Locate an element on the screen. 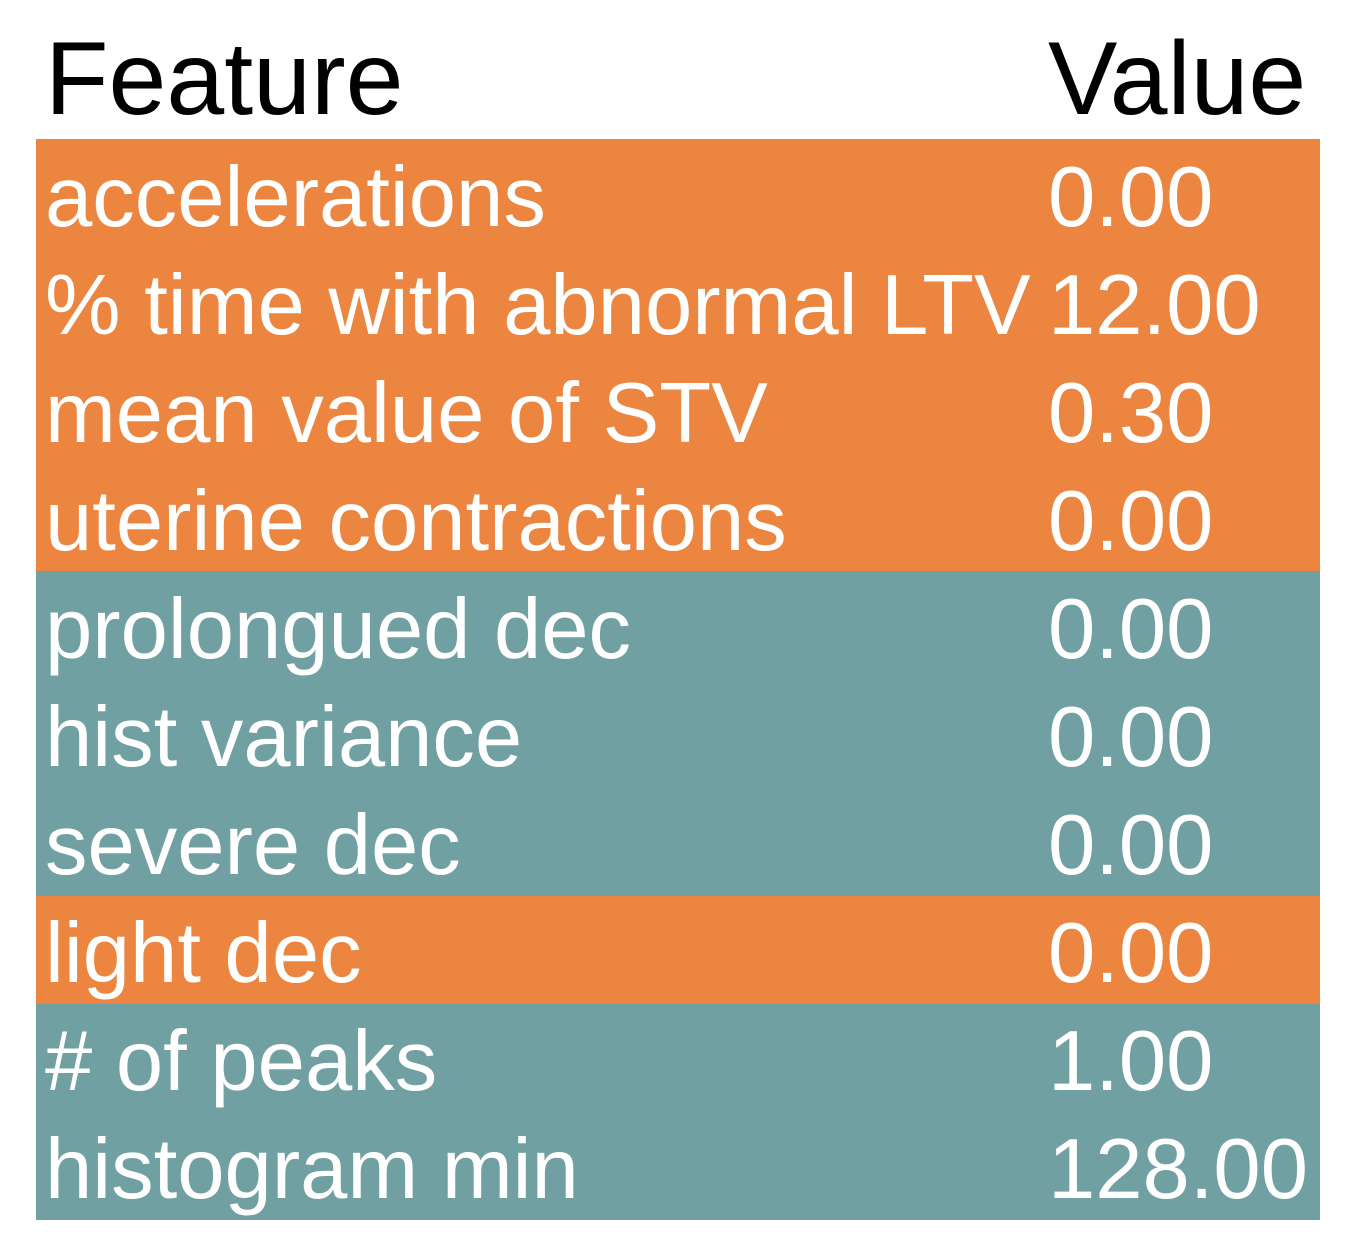 Image resolution: width=1364 pixels, height=1256 pixels. feature-label: accelerations is located at coordinates (295, 197).